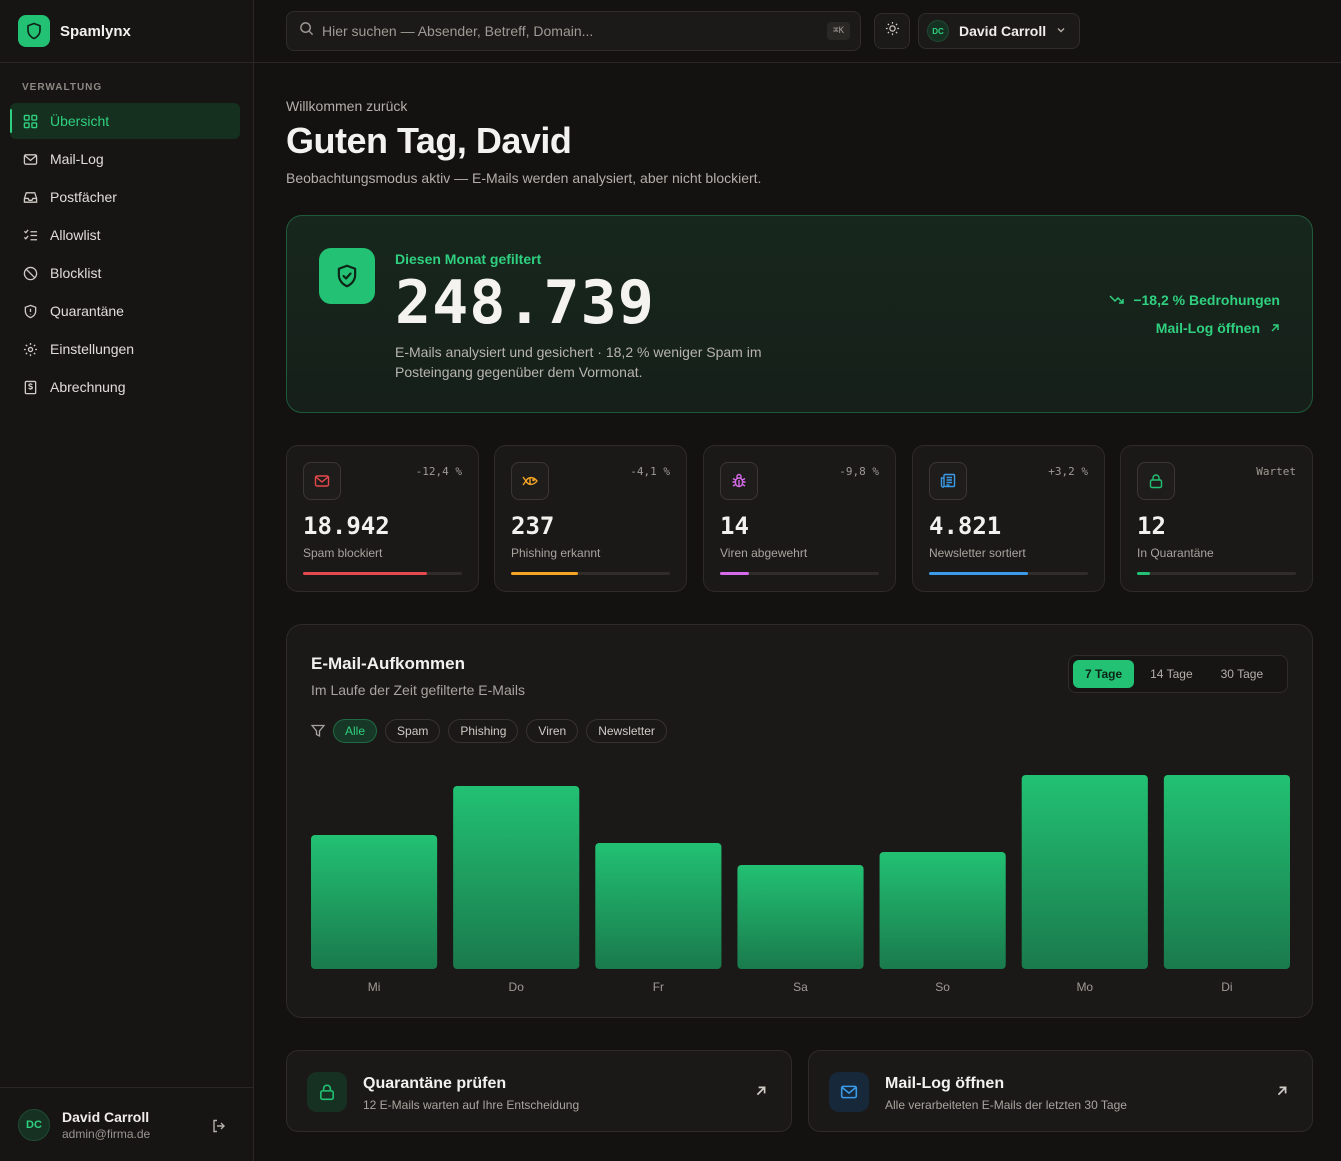 The height and width of the screenshot is (1161, 1341). I want to click on action-subtitle: 12 E-Mails warten auf Ihre Entscheidung, so click(471, 1105).